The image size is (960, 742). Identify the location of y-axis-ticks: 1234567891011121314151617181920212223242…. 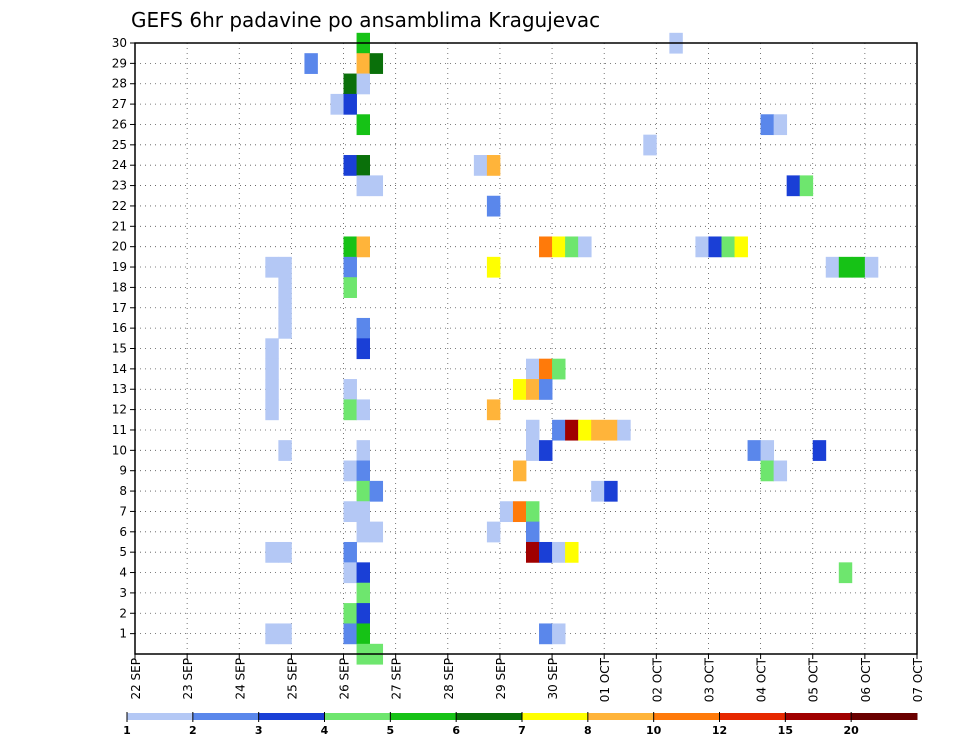
(123, 338).